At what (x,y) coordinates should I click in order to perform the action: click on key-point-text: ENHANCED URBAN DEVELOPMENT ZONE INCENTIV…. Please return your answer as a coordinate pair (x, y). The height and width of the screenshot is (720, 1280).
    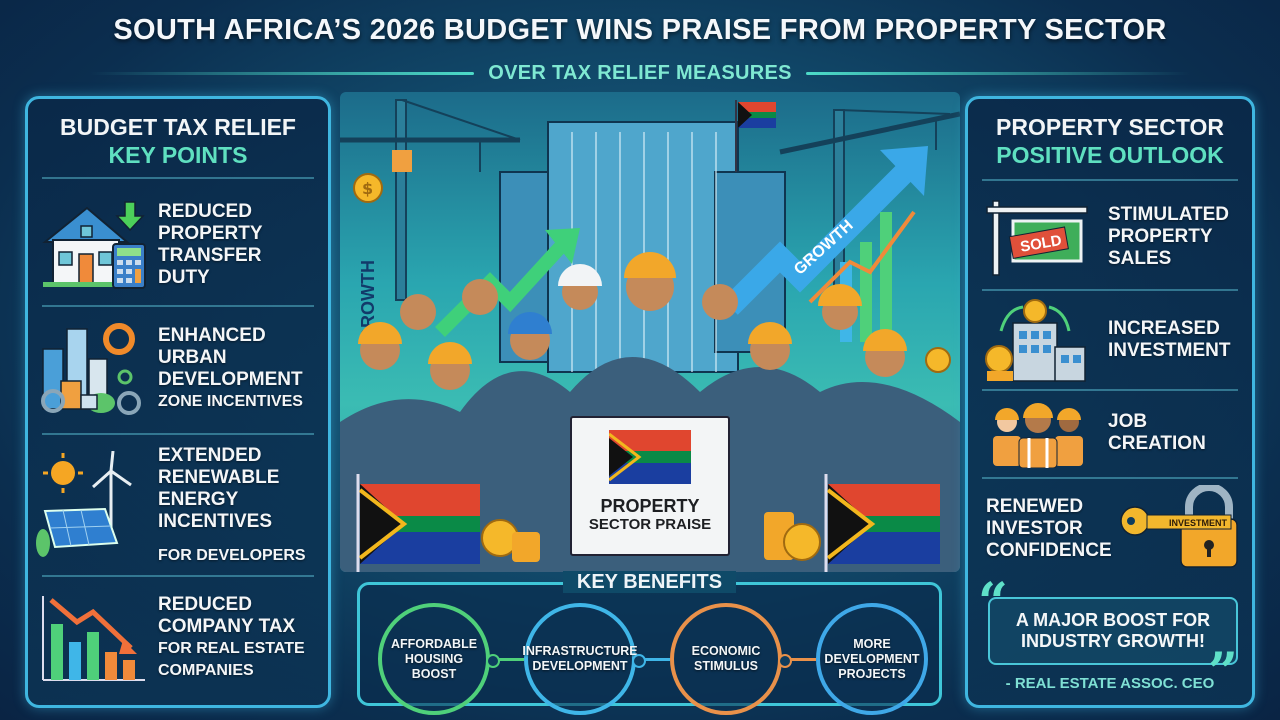
    Looking at the image, I should click on (230, 367).